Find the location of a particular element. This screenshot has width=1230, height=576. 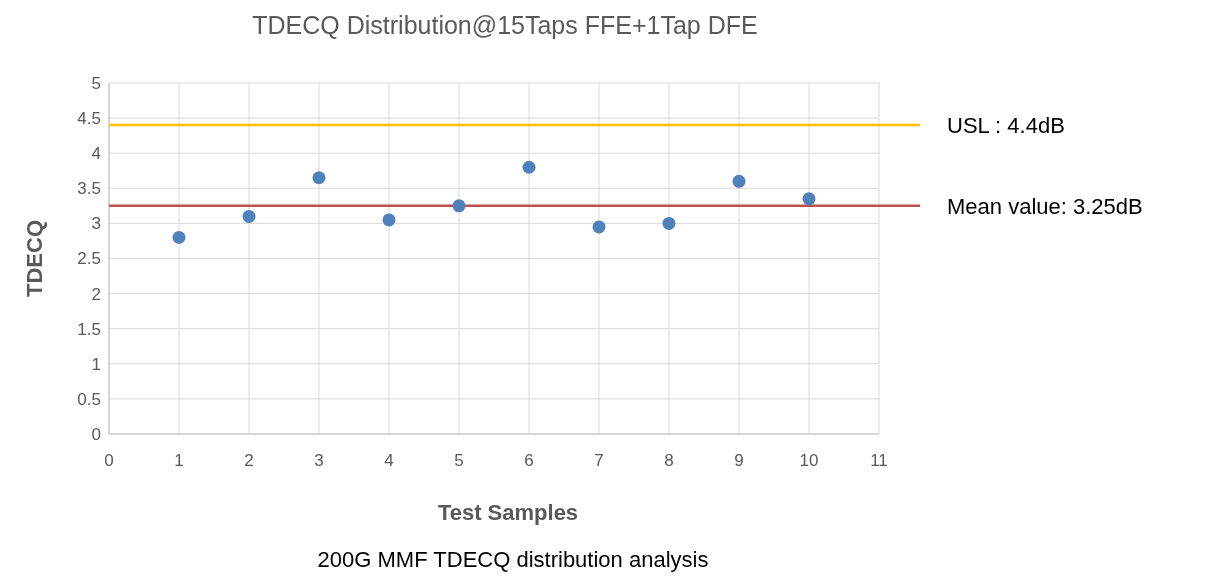

x-tick-label: 2 is located at coordinates (249, 460).